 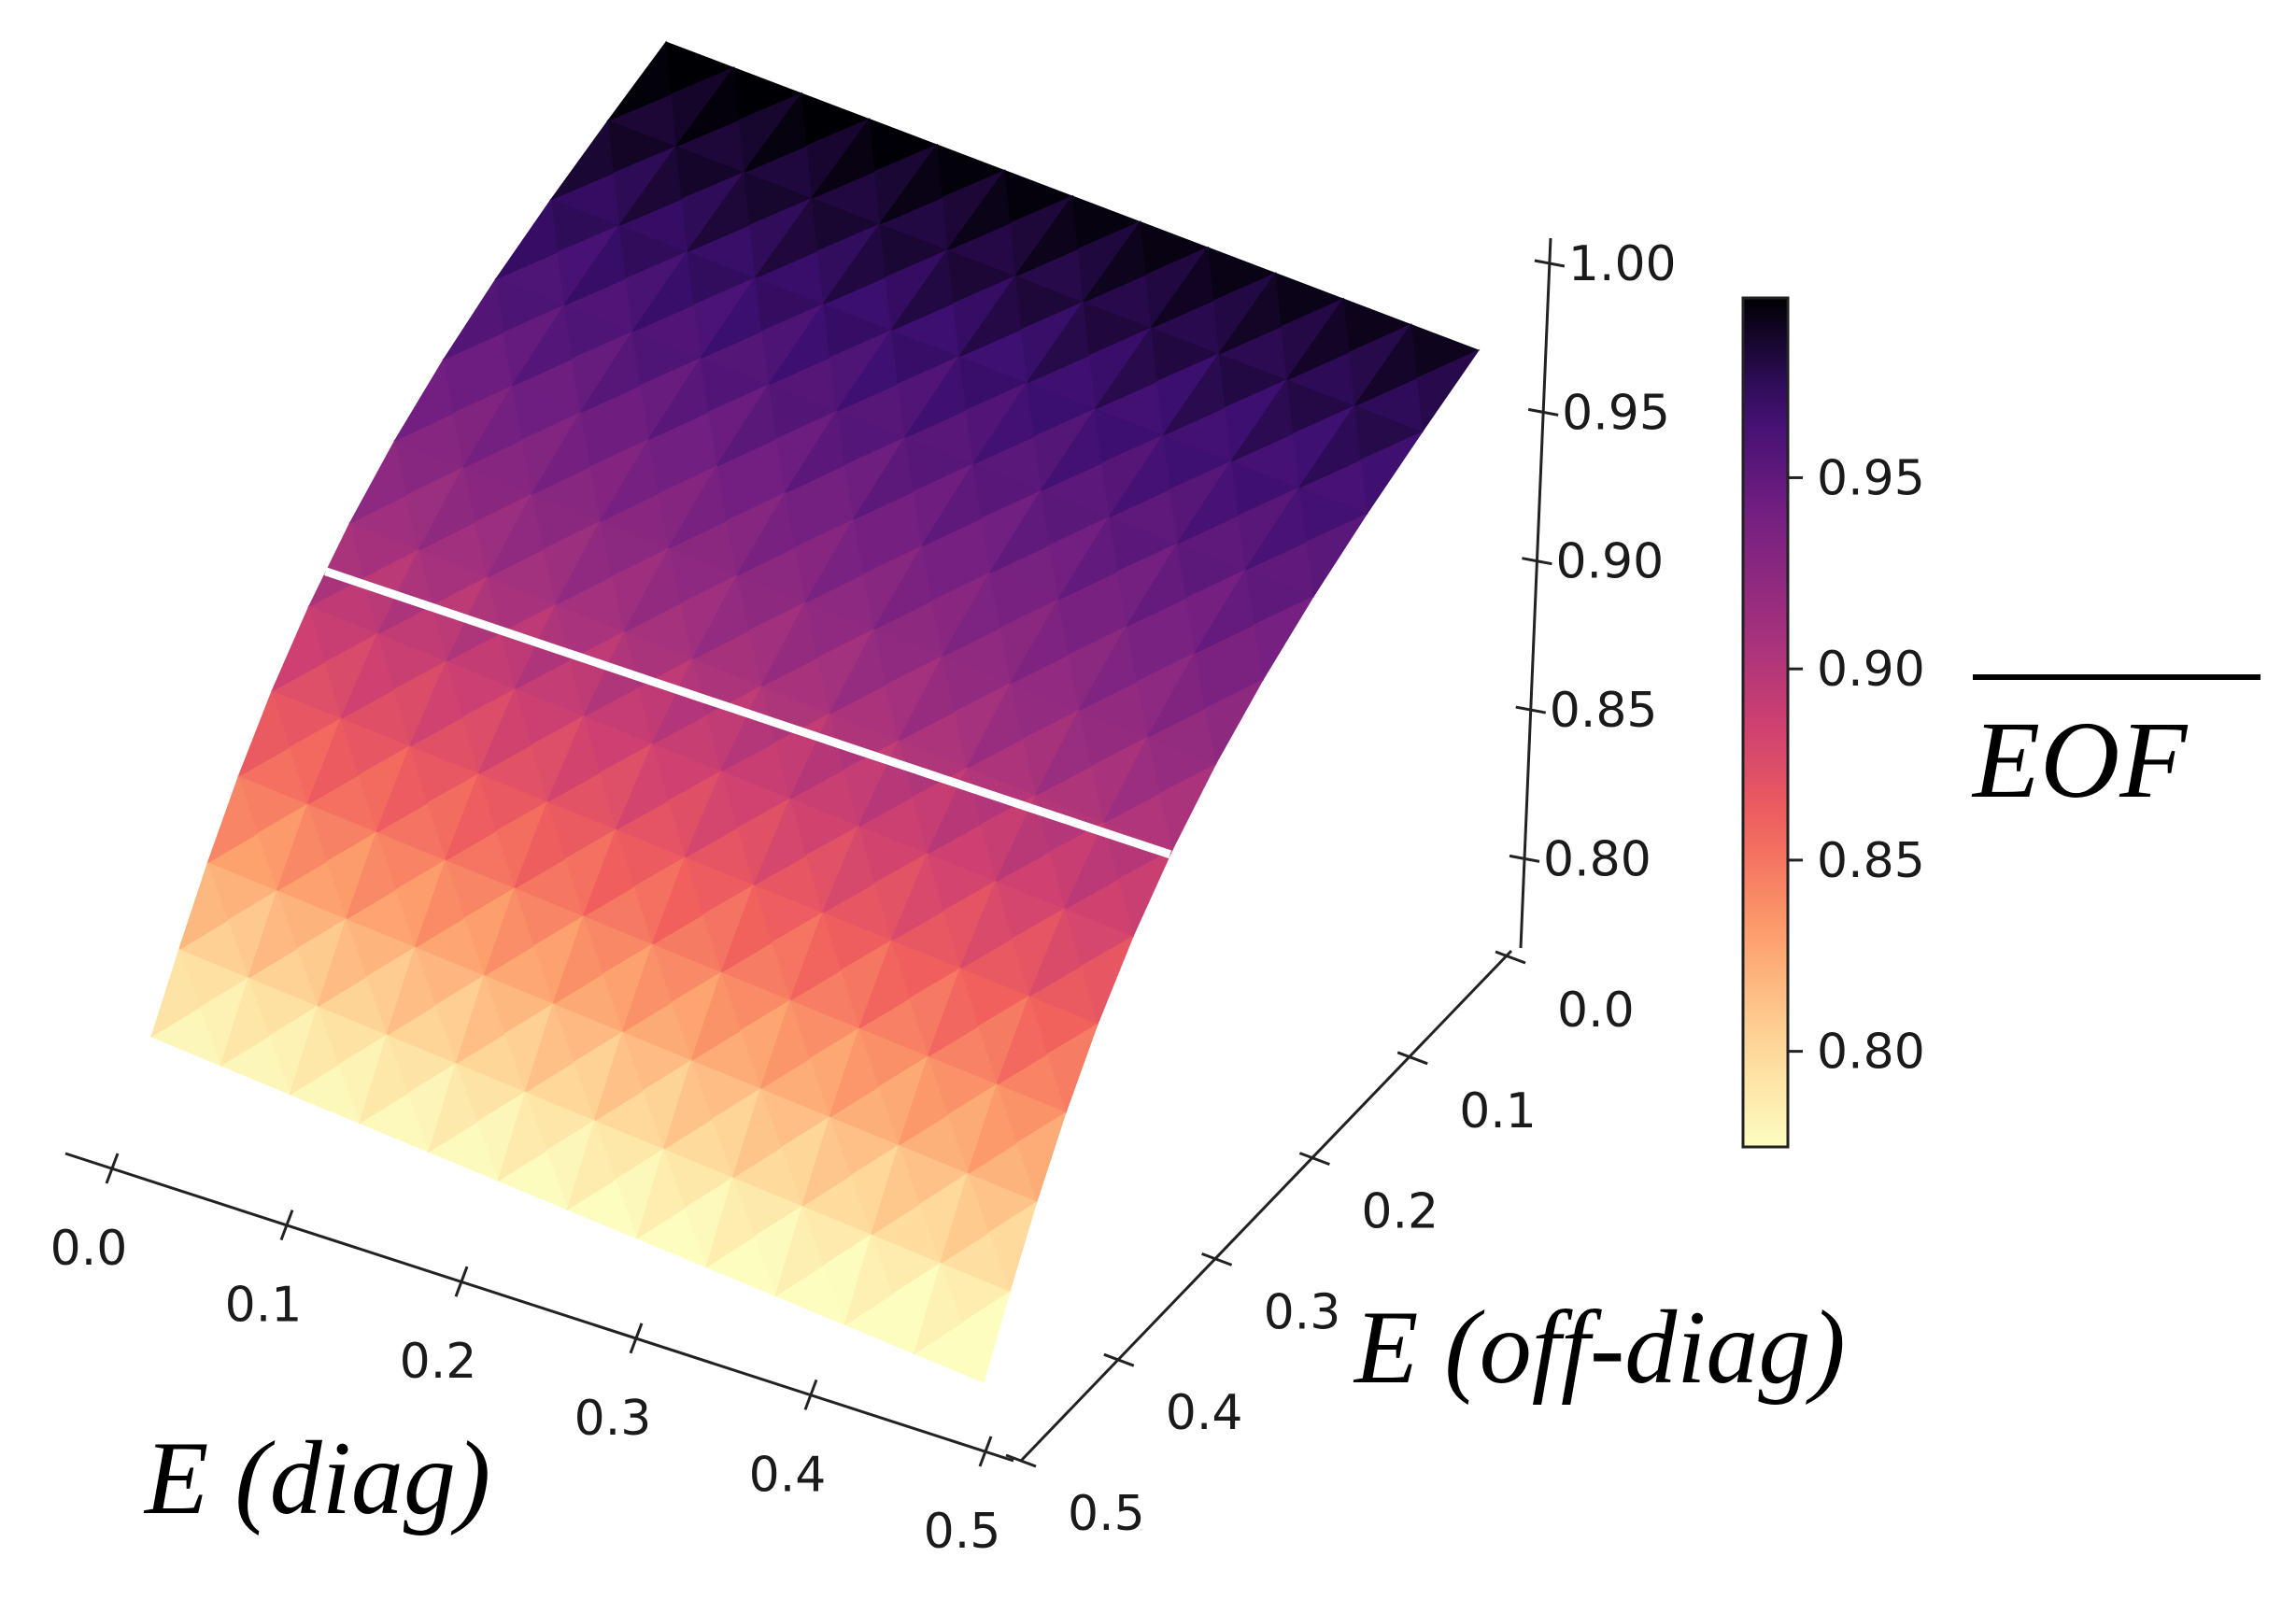 What do you see at coordinates (1550, 263) in the screenshot?
I see `z-tick-1.00-mark` at bounding box center [1550, 263].